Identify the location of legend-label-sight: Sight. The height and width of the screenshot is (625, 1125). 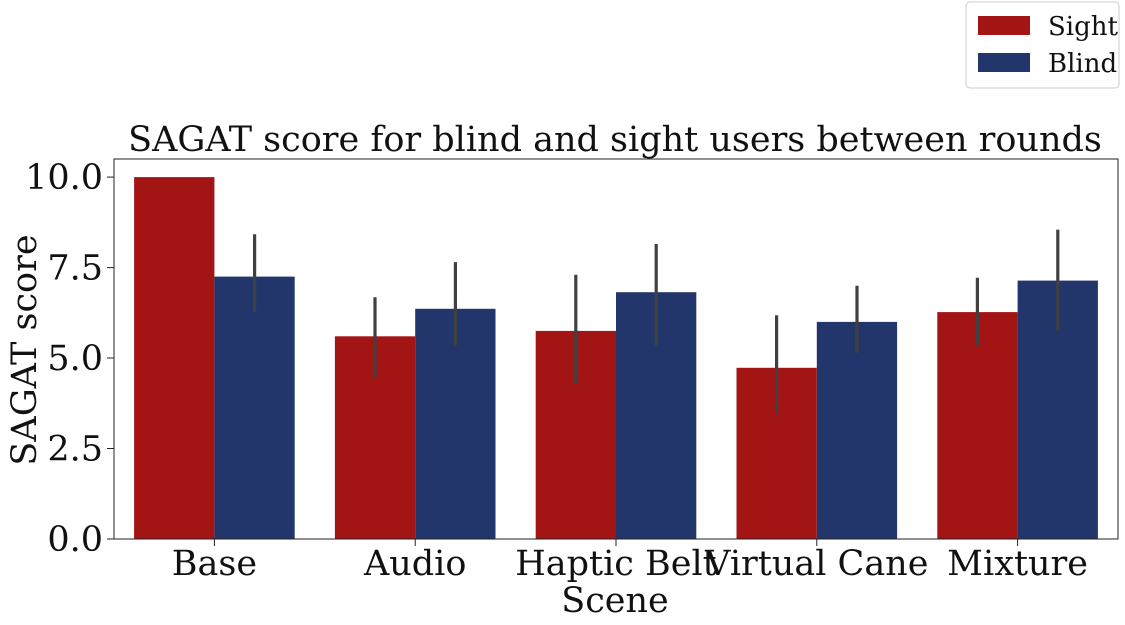
(1083, 27).